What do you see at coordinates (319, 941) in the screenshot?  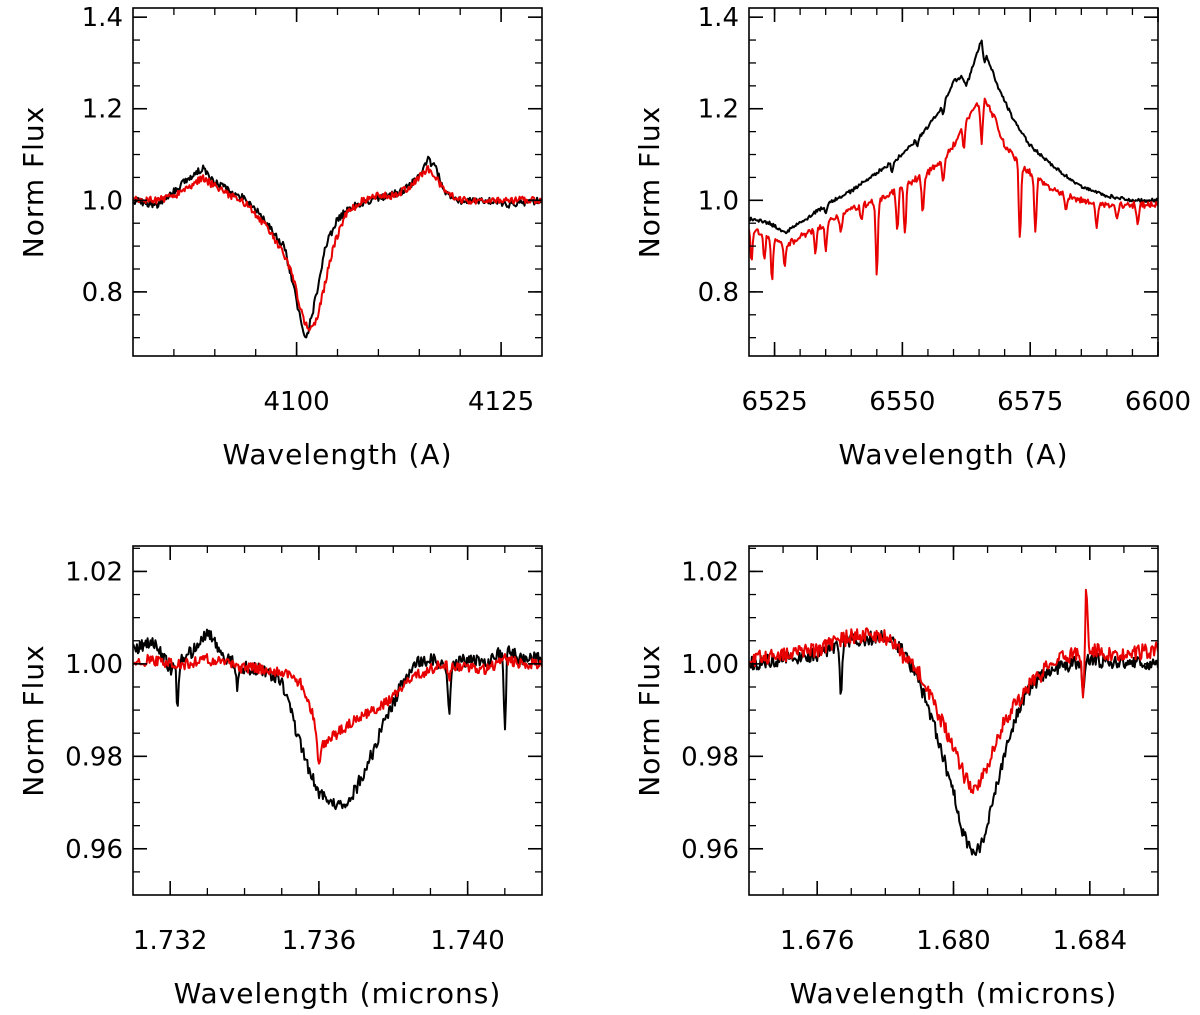 I see `x-tick-label: 1.736` at bounding box center [319, 941].